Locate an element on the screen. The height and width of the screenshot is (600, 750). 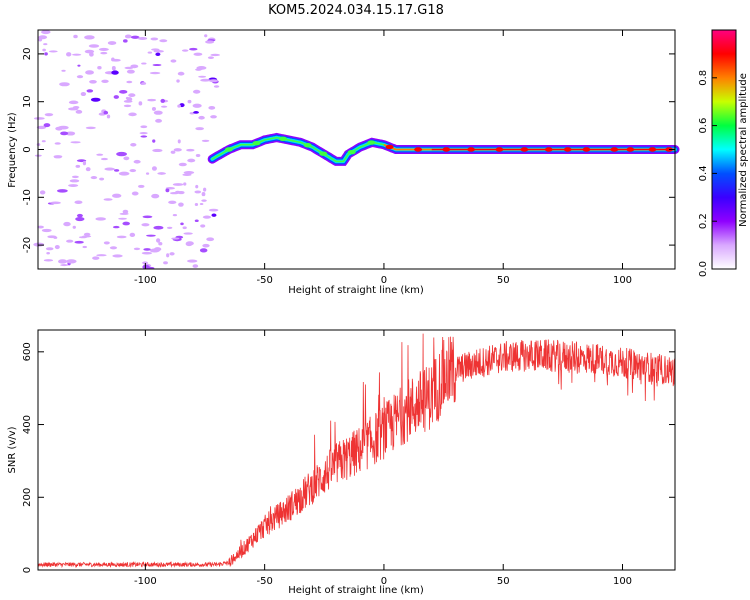
x-tick-label: -100 is located at coordinates (145, 280).